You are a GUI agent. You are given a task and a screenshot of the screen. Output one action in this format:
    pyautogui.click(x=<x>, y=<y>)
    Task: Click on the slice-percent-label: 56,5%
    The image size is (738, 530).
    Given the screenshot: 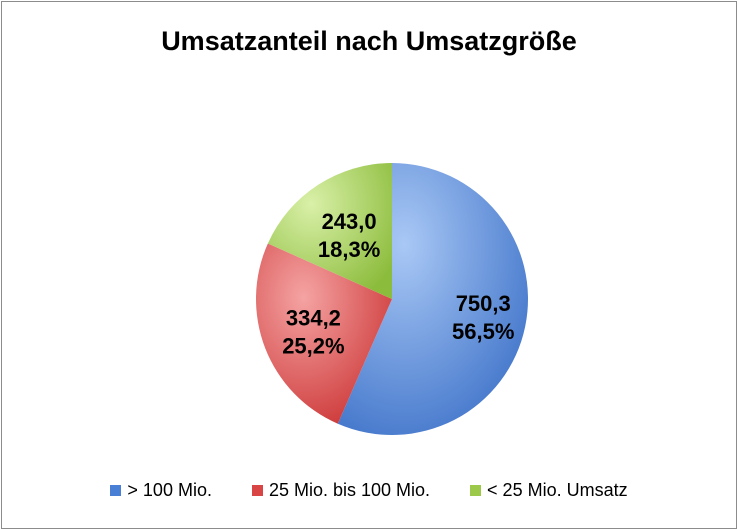 What is the action you would take?
    pyautogui.click(x=483, y=331)
    